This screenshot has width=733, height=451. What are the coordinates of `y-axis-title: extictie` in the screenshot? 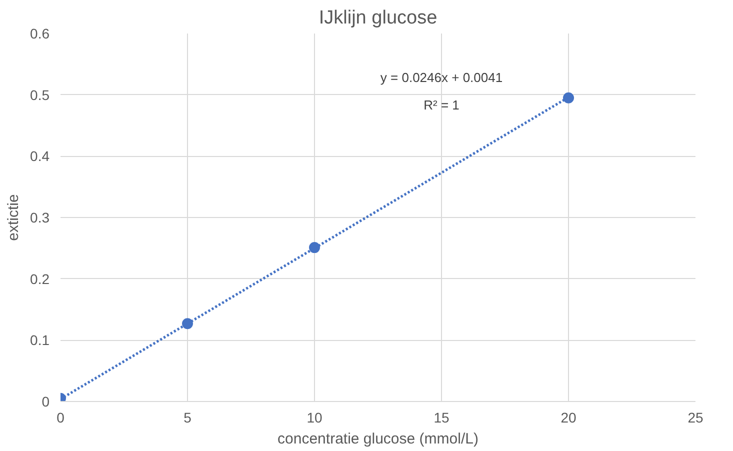 It's located at (13, 217).